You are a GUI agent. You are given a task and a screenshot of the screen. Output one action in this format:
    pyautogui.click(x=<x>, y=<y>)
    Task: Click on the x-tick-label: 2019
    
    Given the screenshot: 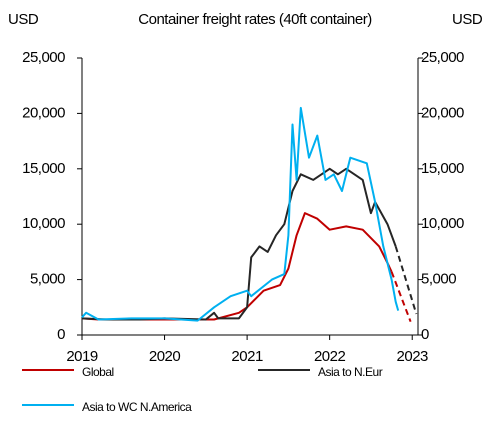 What is the action you would take?
    pyautogui.click(x=82, y=356)
    